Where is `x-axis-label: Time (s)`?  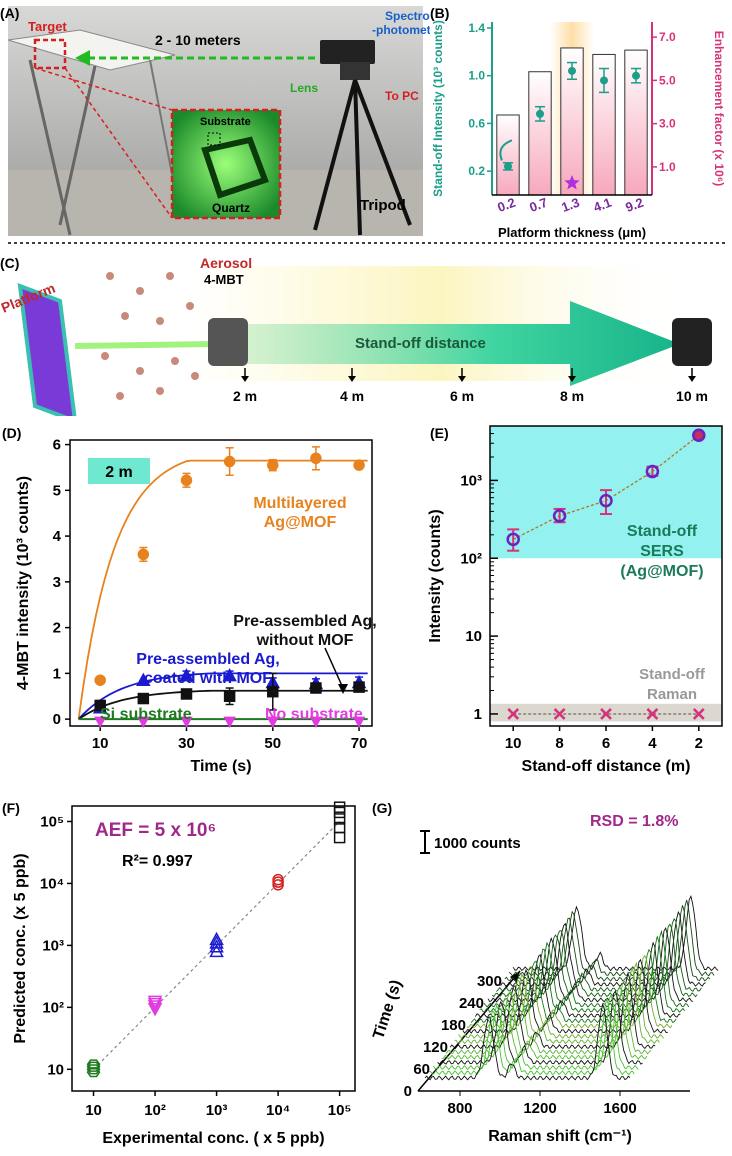
x-axis-label: Time (s) is located at coordinates (220, 766).